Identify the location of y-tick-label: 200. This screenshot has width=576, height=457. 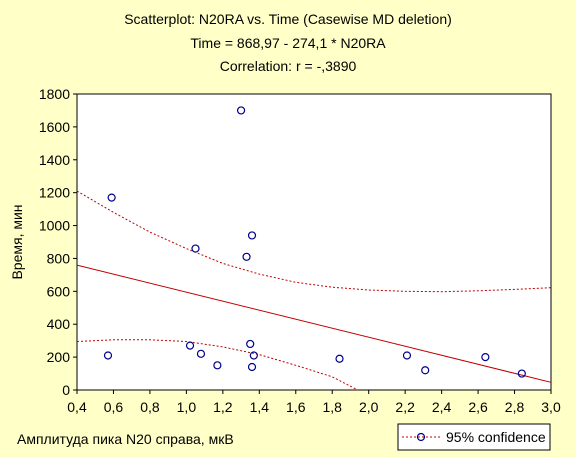
(59, 357).